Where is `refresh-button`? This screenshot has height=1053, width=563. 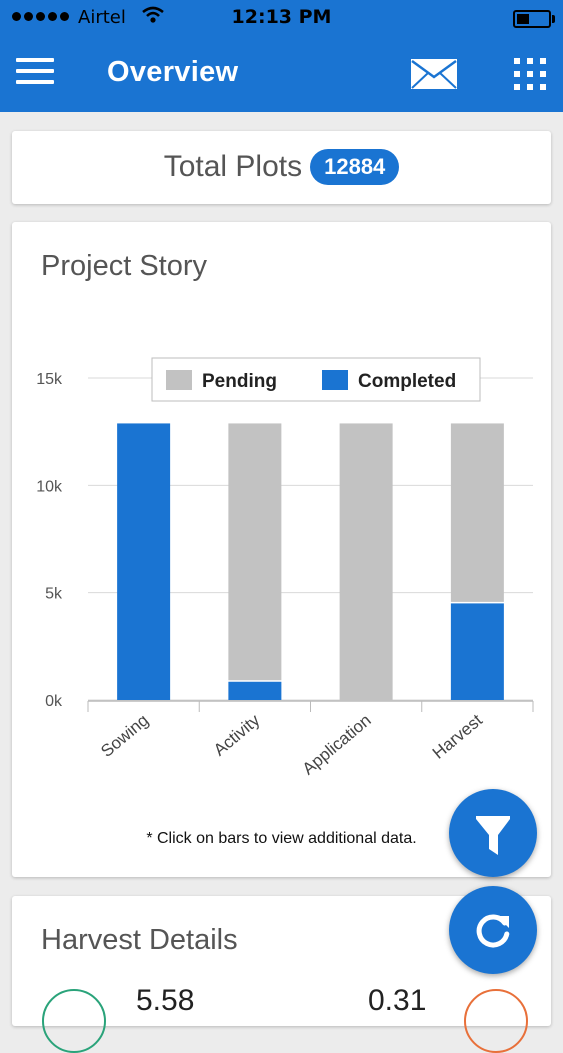
refresh-button is located at coordinates (493, 930).